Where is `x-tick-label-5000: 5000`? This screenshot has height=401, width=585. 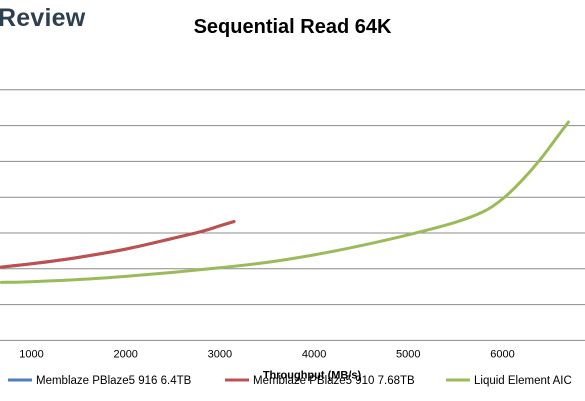
x-tick-label-5000: 5000 is located at coordinates (408, 354).